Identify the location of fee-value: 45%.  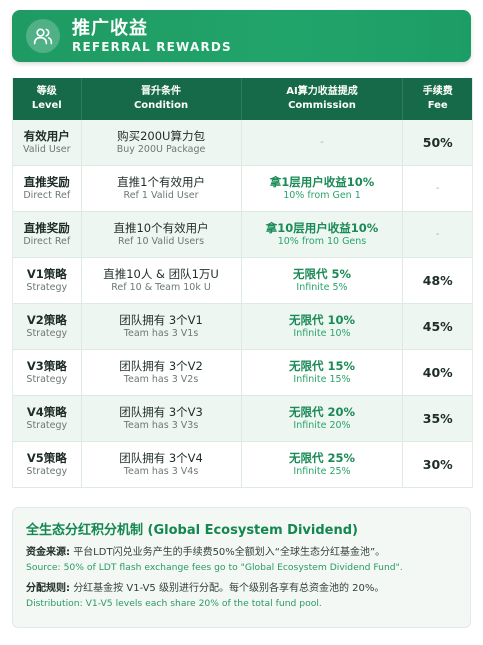
(437, 326).